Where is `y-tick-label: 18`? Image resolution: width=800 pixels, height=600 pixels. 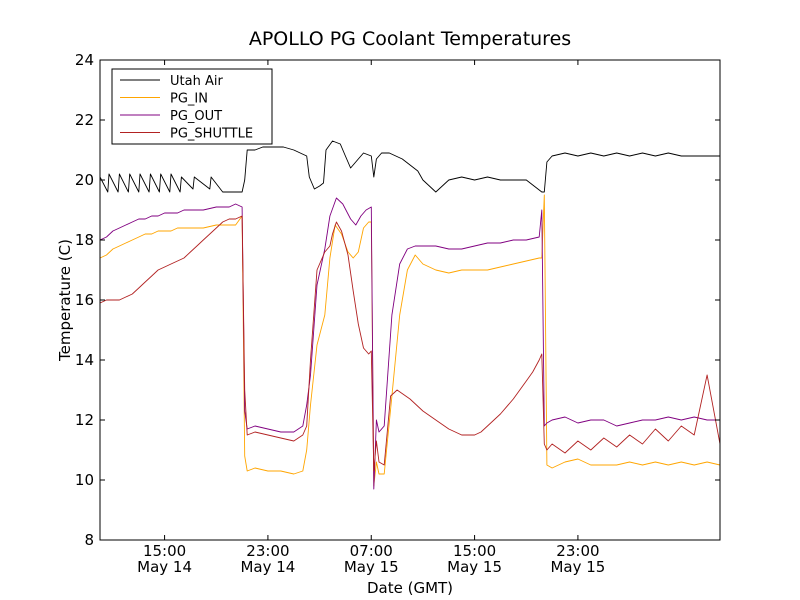
y-tick-label: 18 is located at coordinates (84, 240).